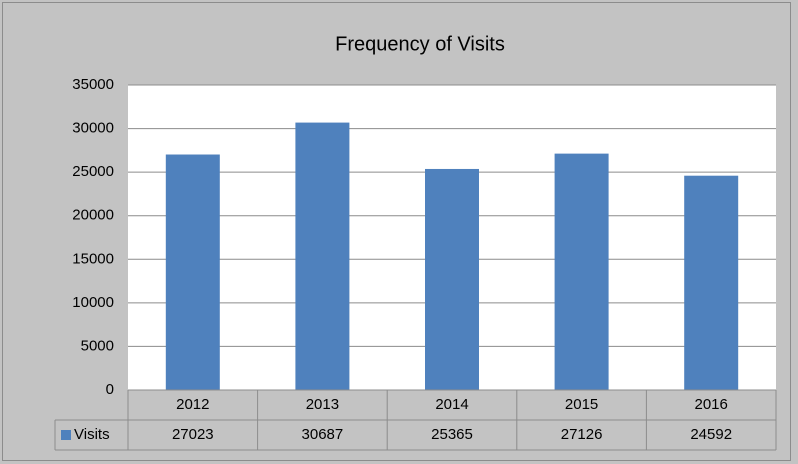 The image size is (798, 464). Describe the element at coordinates (192, 404) in the screenshot. I see `x-tick-label: 2012` at that location.